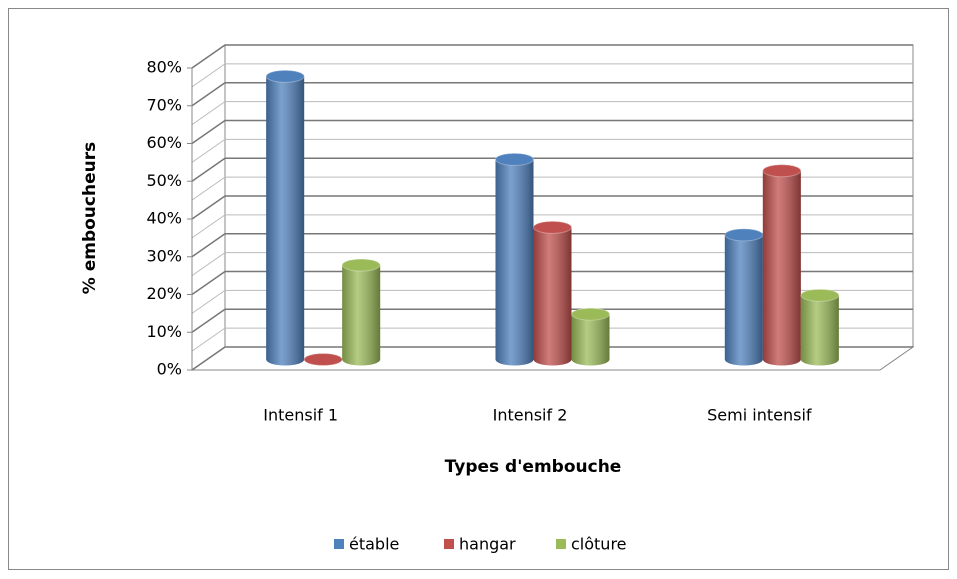  What do you see at coordinates (300, 415) in the screenshot?
I see `x-tick-label: Intensif 1` at bounding box center [300, 415].